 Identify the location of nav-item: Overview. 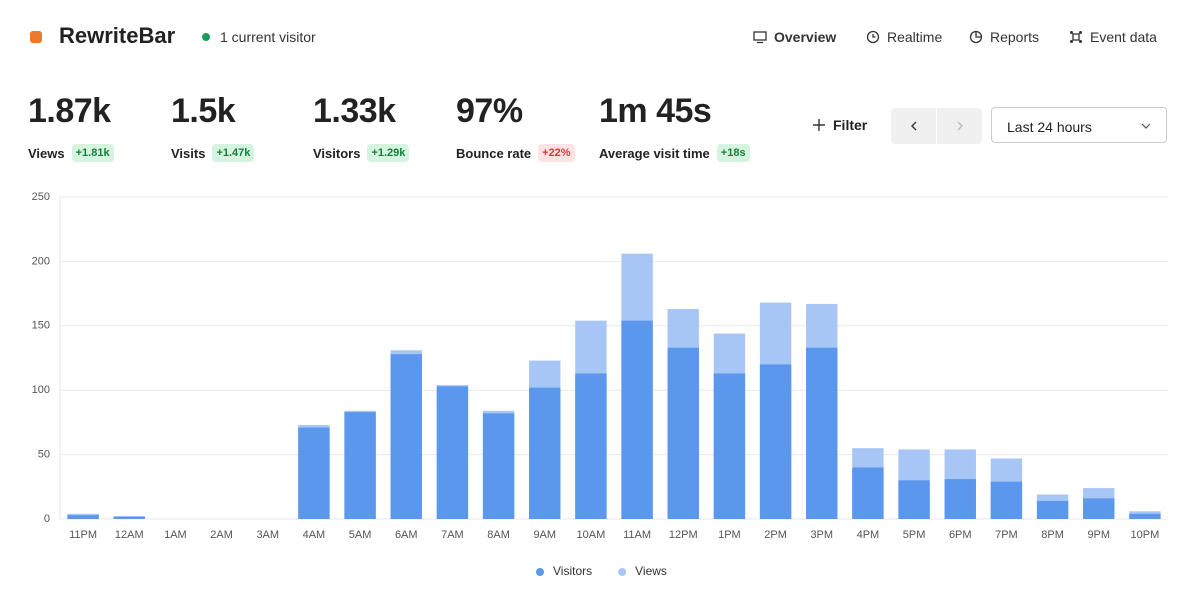
(794, 37).